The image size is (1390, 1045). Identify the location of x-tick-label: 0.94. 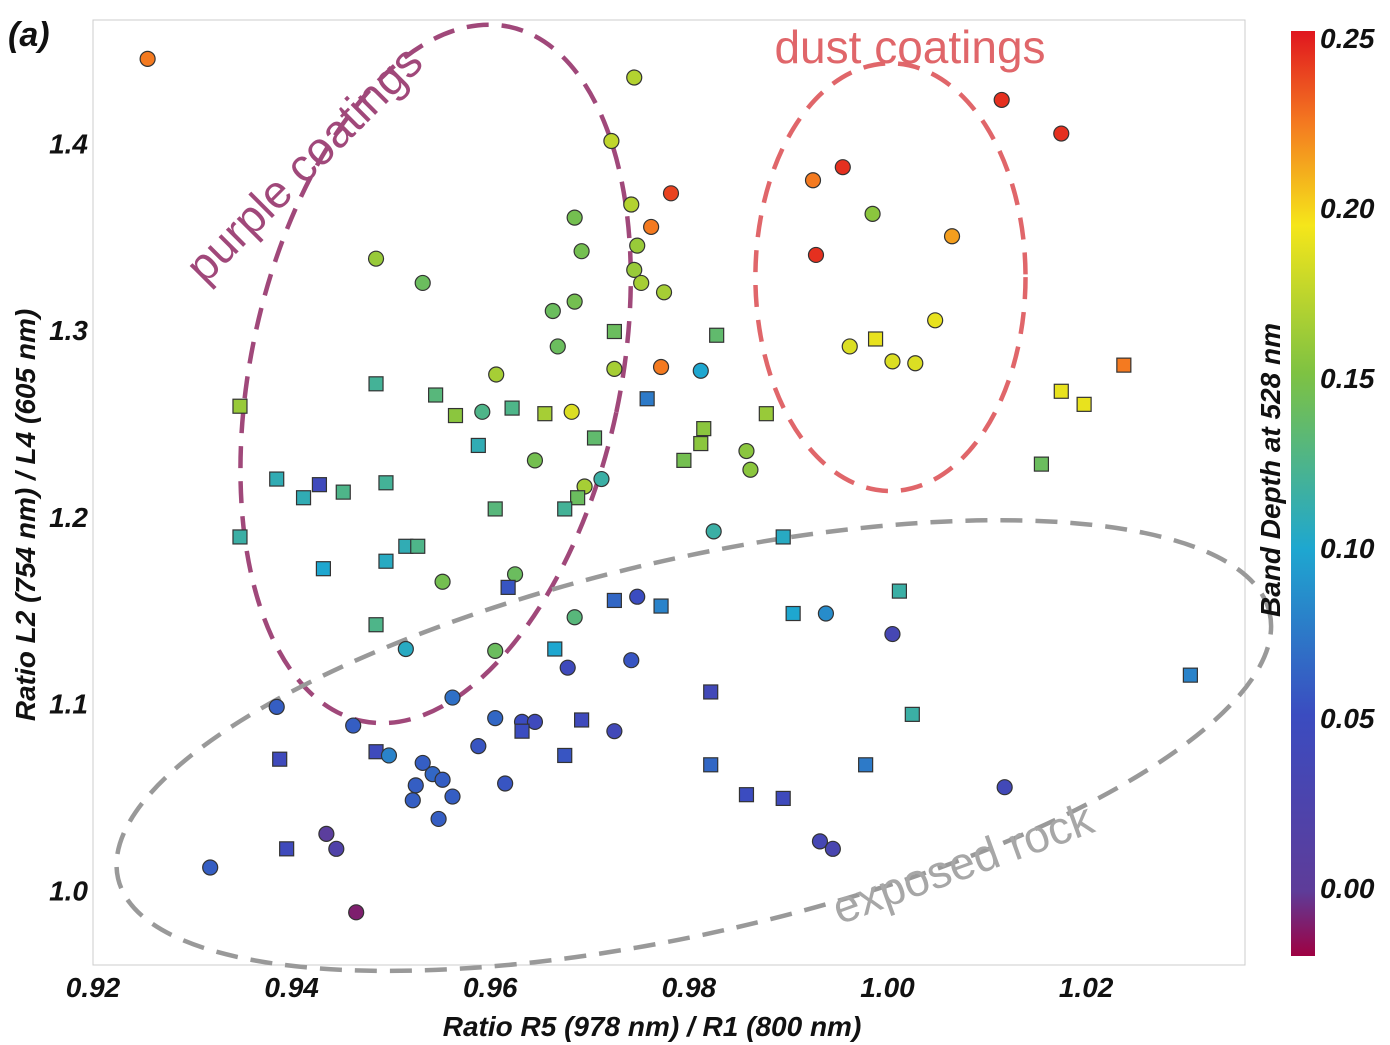
(291, 987).